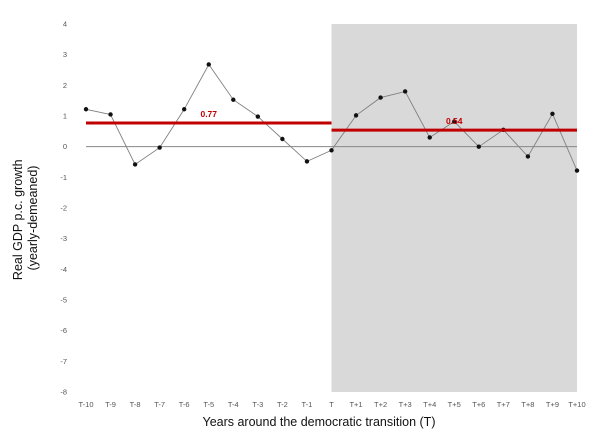 Image resolution: width=615 pixels, height=437 pixels. Describe the element at coordinates (63, 300) in the screenshot. I see `y-tick-label: -5` at that location.